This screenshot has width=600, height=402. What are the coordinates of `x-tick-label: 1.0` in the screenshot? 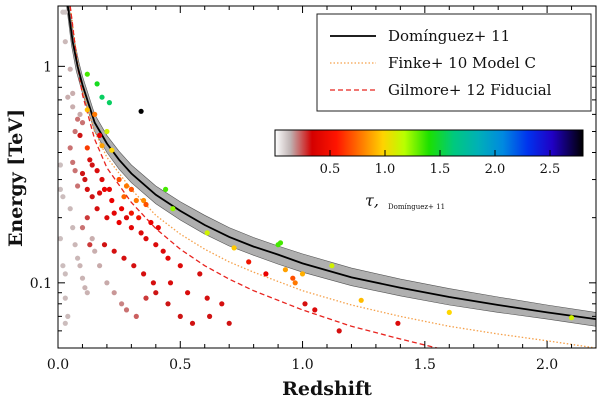 It's located at (302, 365).